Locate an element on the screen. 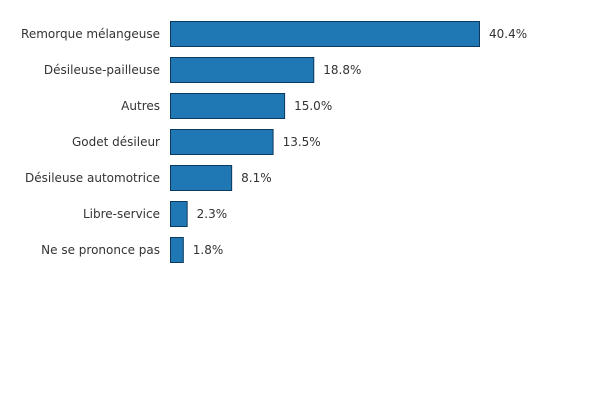 Image resolution: width=590 pixels, height=400 pixels. category-label: Désileuse-pailleuse is located at coordinates (102, 70).